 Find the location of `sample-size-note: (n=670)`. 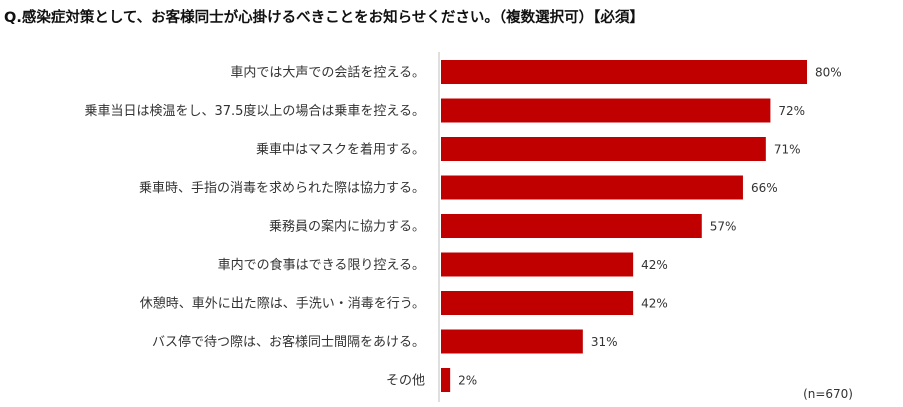

sample-size-note: (n=670) is located at coordinates (828, 394).